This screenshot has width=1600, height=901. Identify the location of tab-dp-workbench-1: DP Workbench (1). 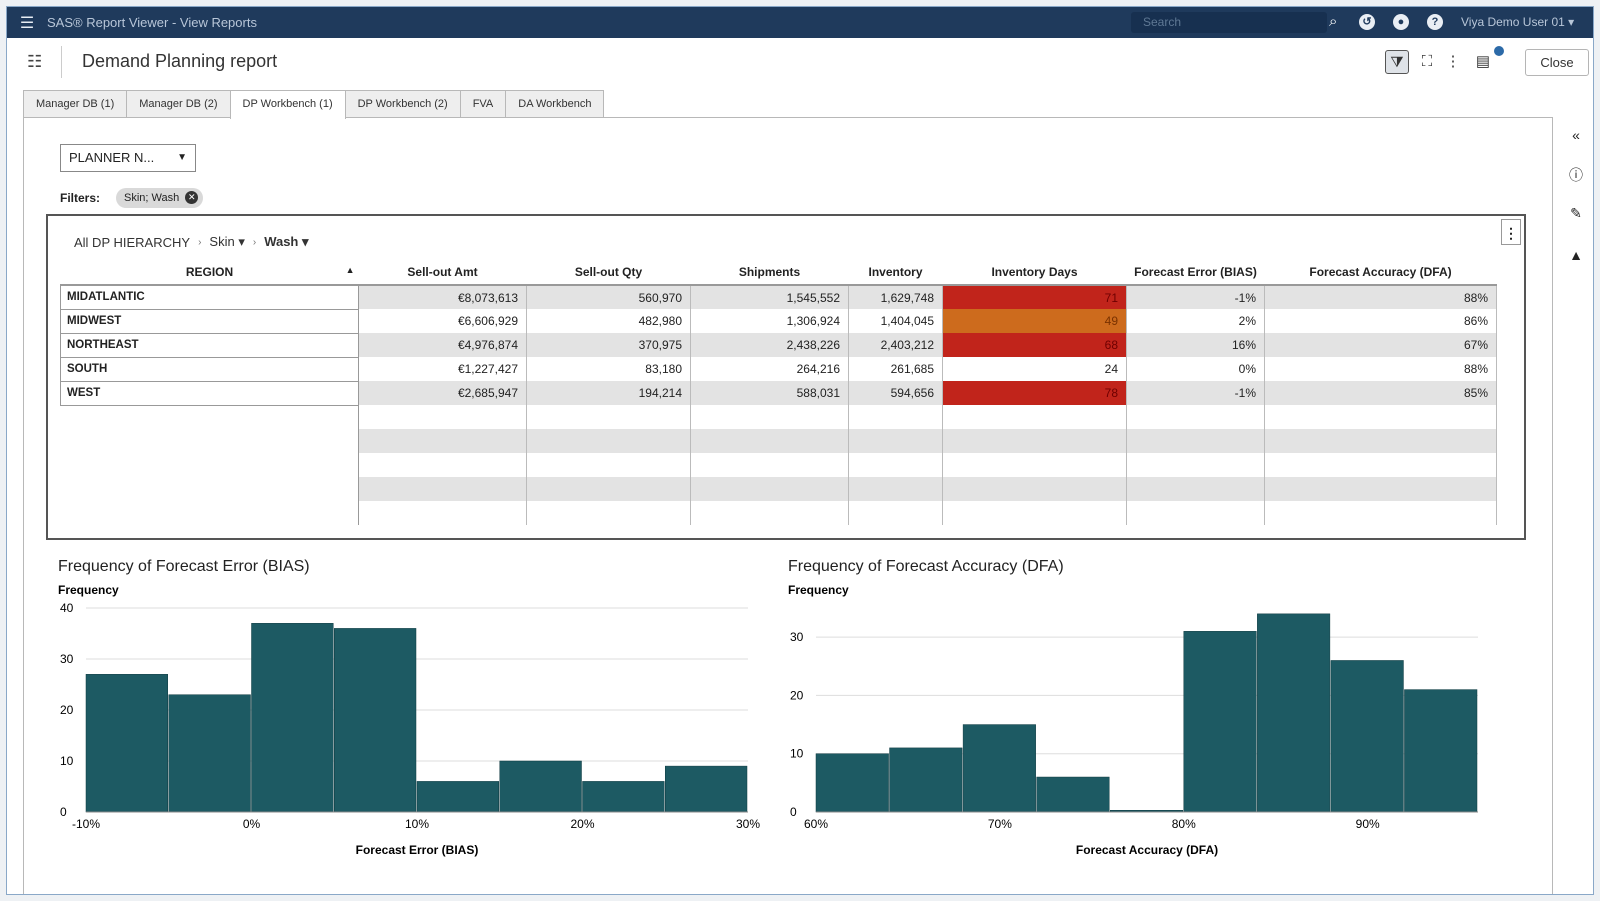
(287, 104).